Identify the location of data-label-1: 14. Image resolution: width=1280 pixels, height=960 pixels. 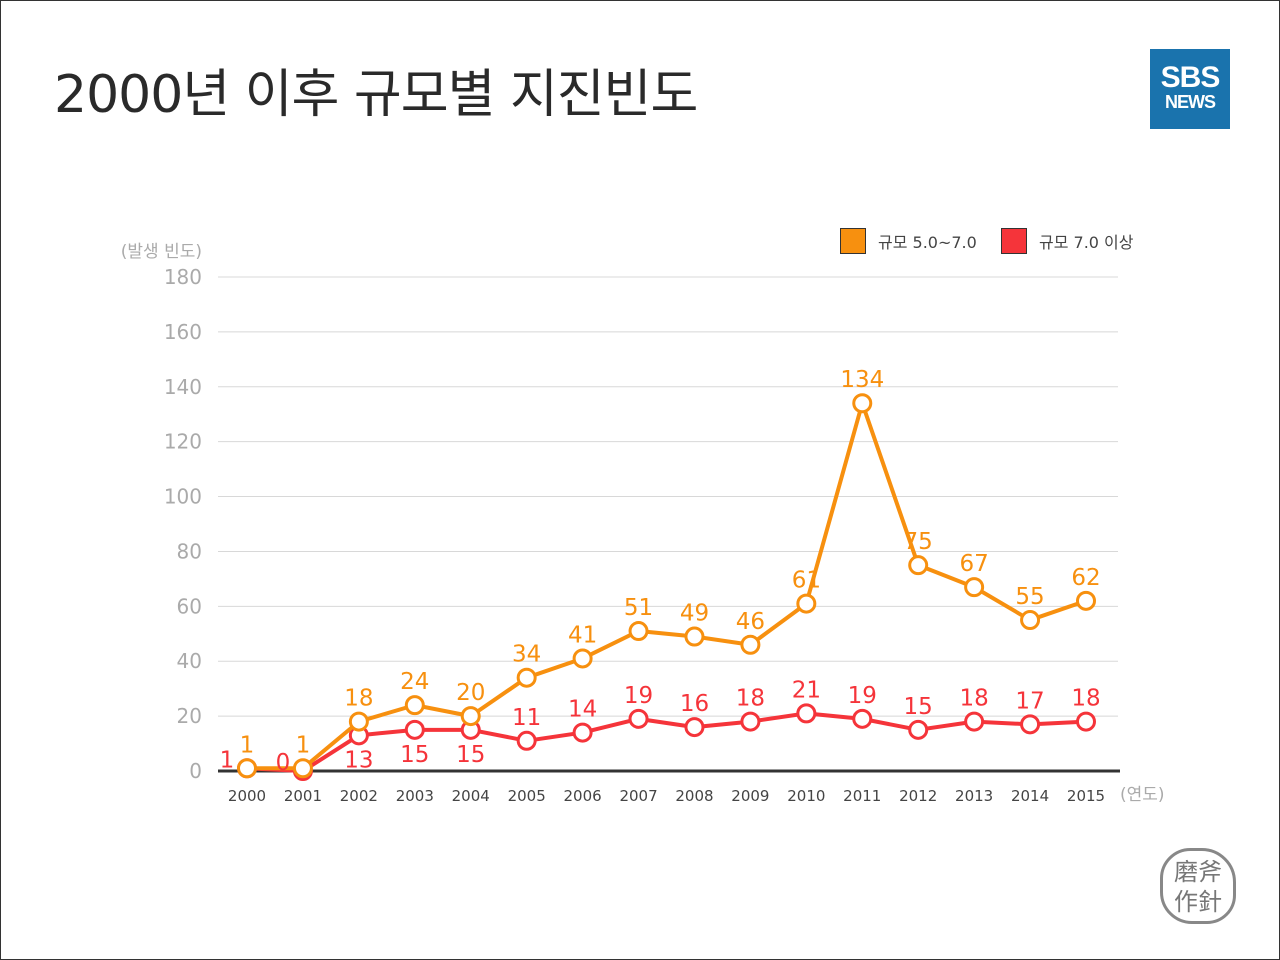
(582, 710).